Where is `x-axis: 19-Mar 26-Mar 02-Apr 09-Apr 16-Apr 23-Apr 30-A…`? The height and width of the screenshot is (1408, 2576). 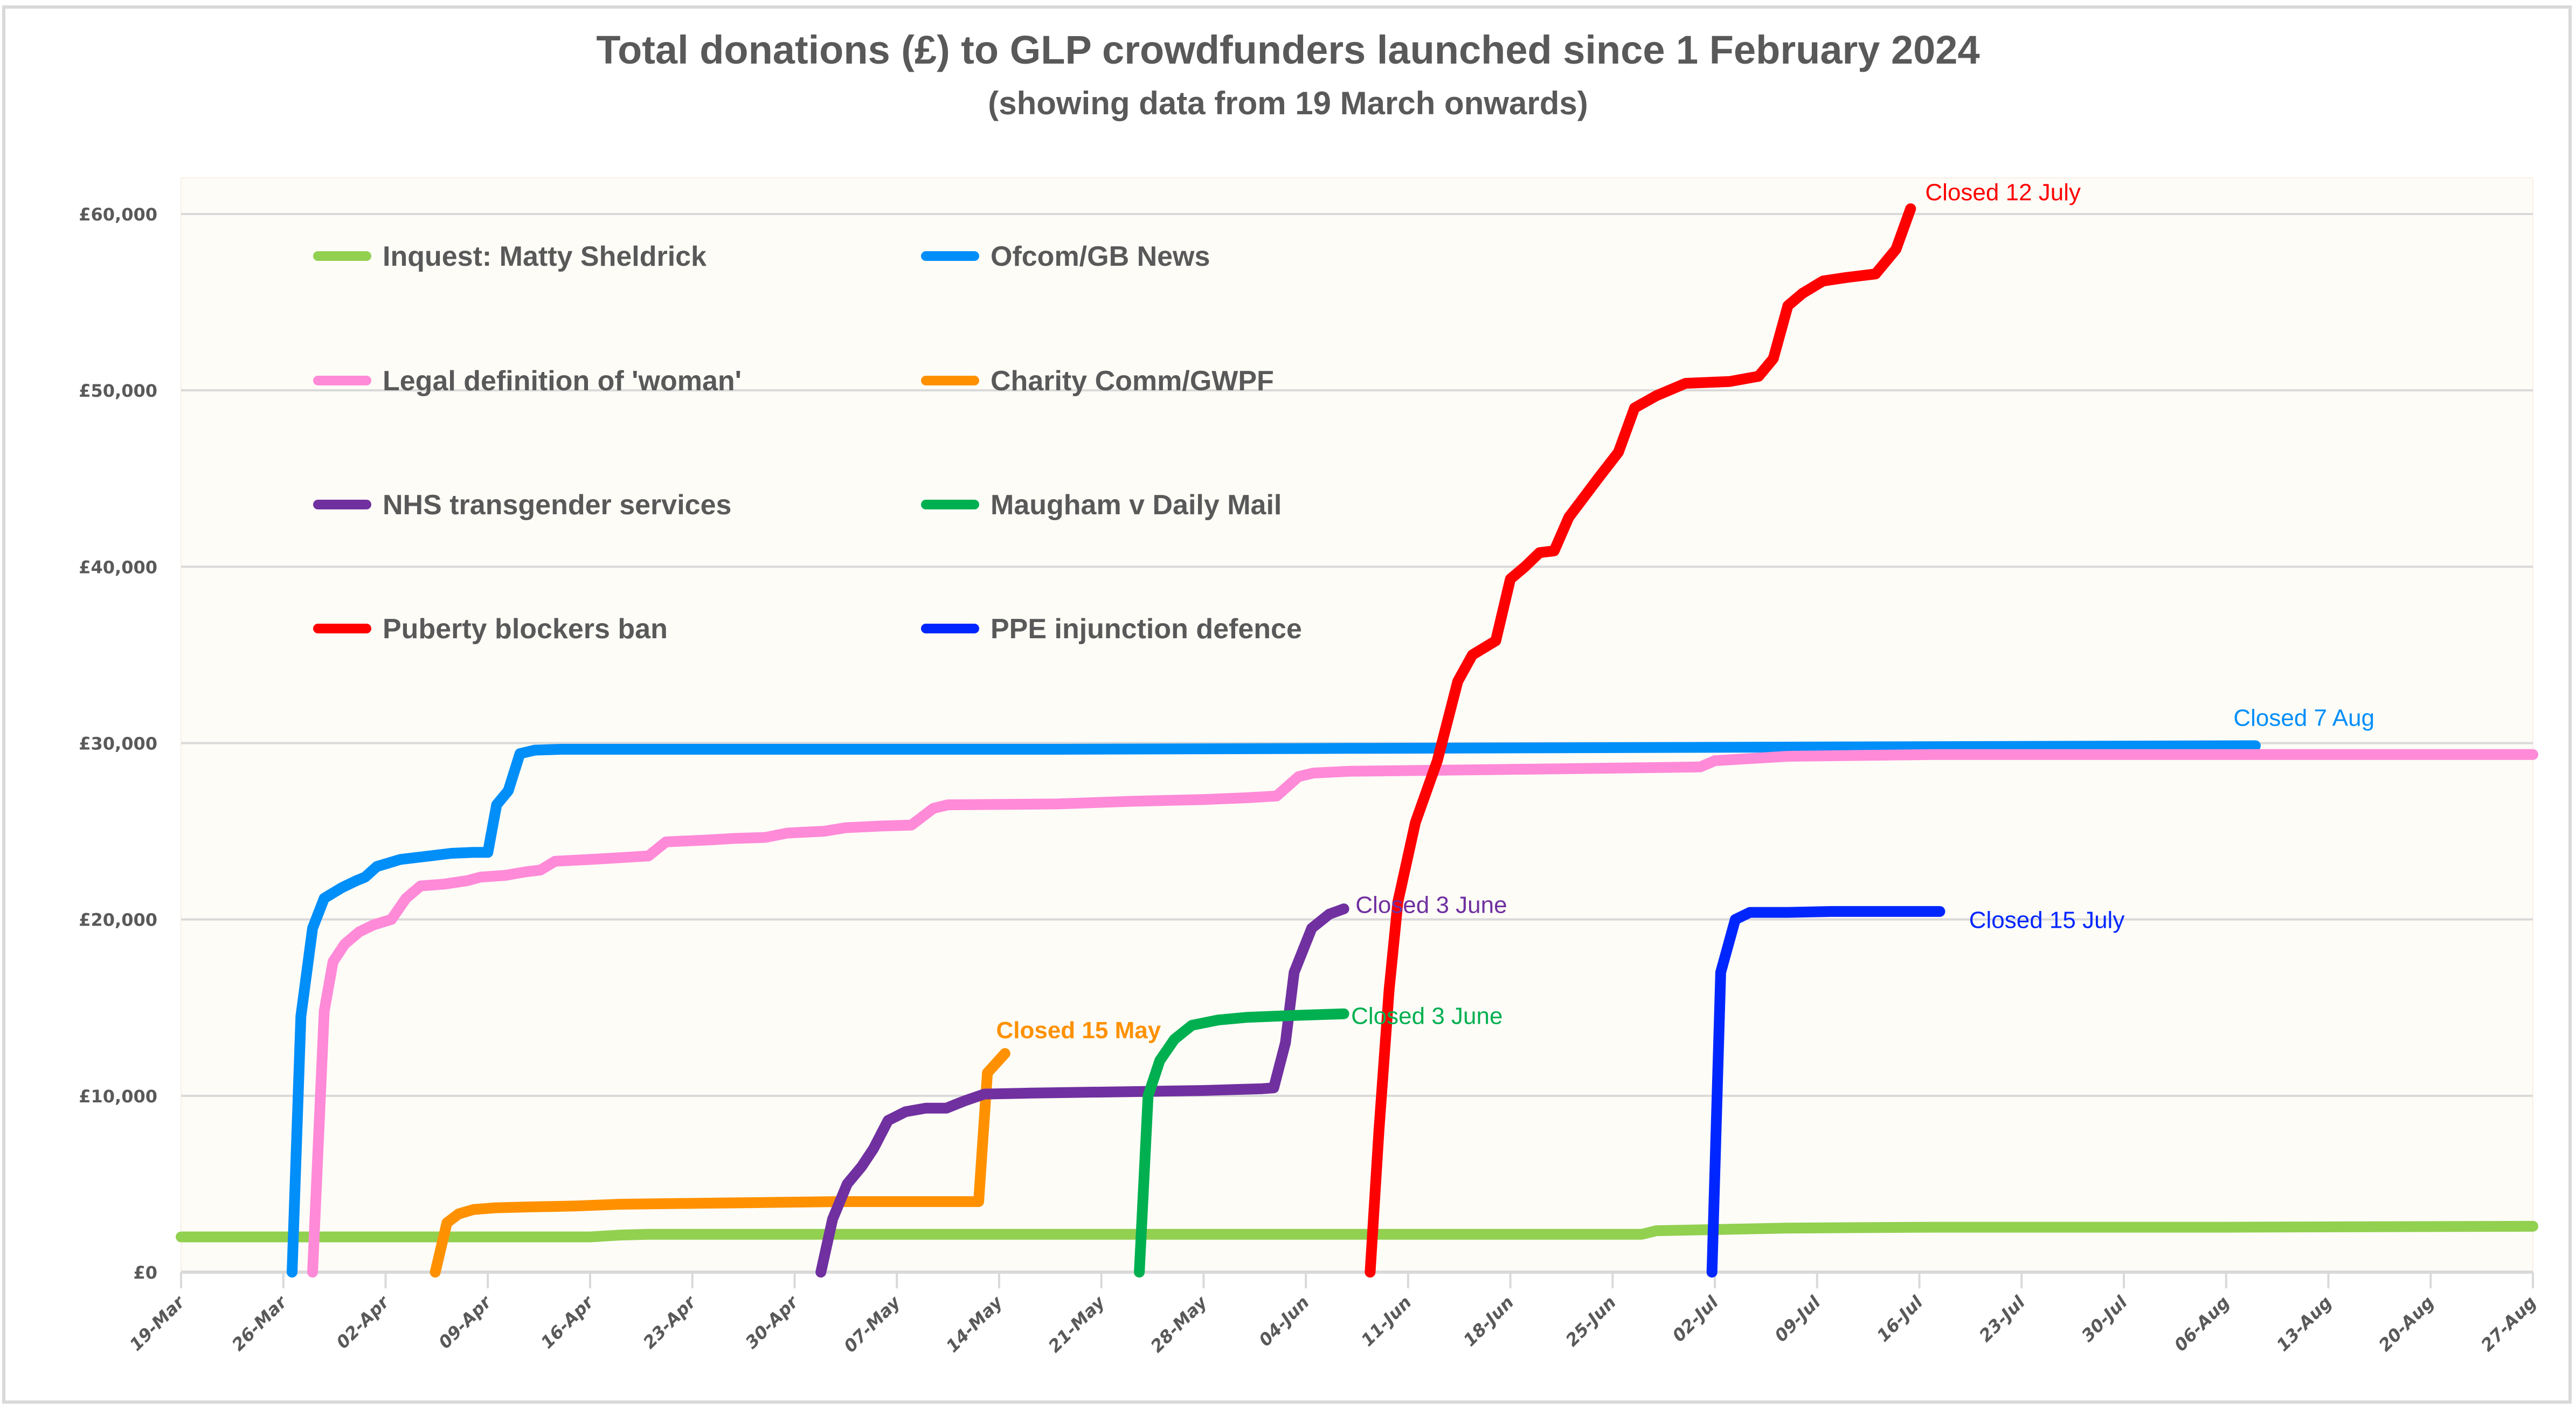
x-axis: 19-Mar 26-Mar 02-Apr 09-Apr 16-Apr 23-Apr 30-A… is located at coordinates (1333, 1314).